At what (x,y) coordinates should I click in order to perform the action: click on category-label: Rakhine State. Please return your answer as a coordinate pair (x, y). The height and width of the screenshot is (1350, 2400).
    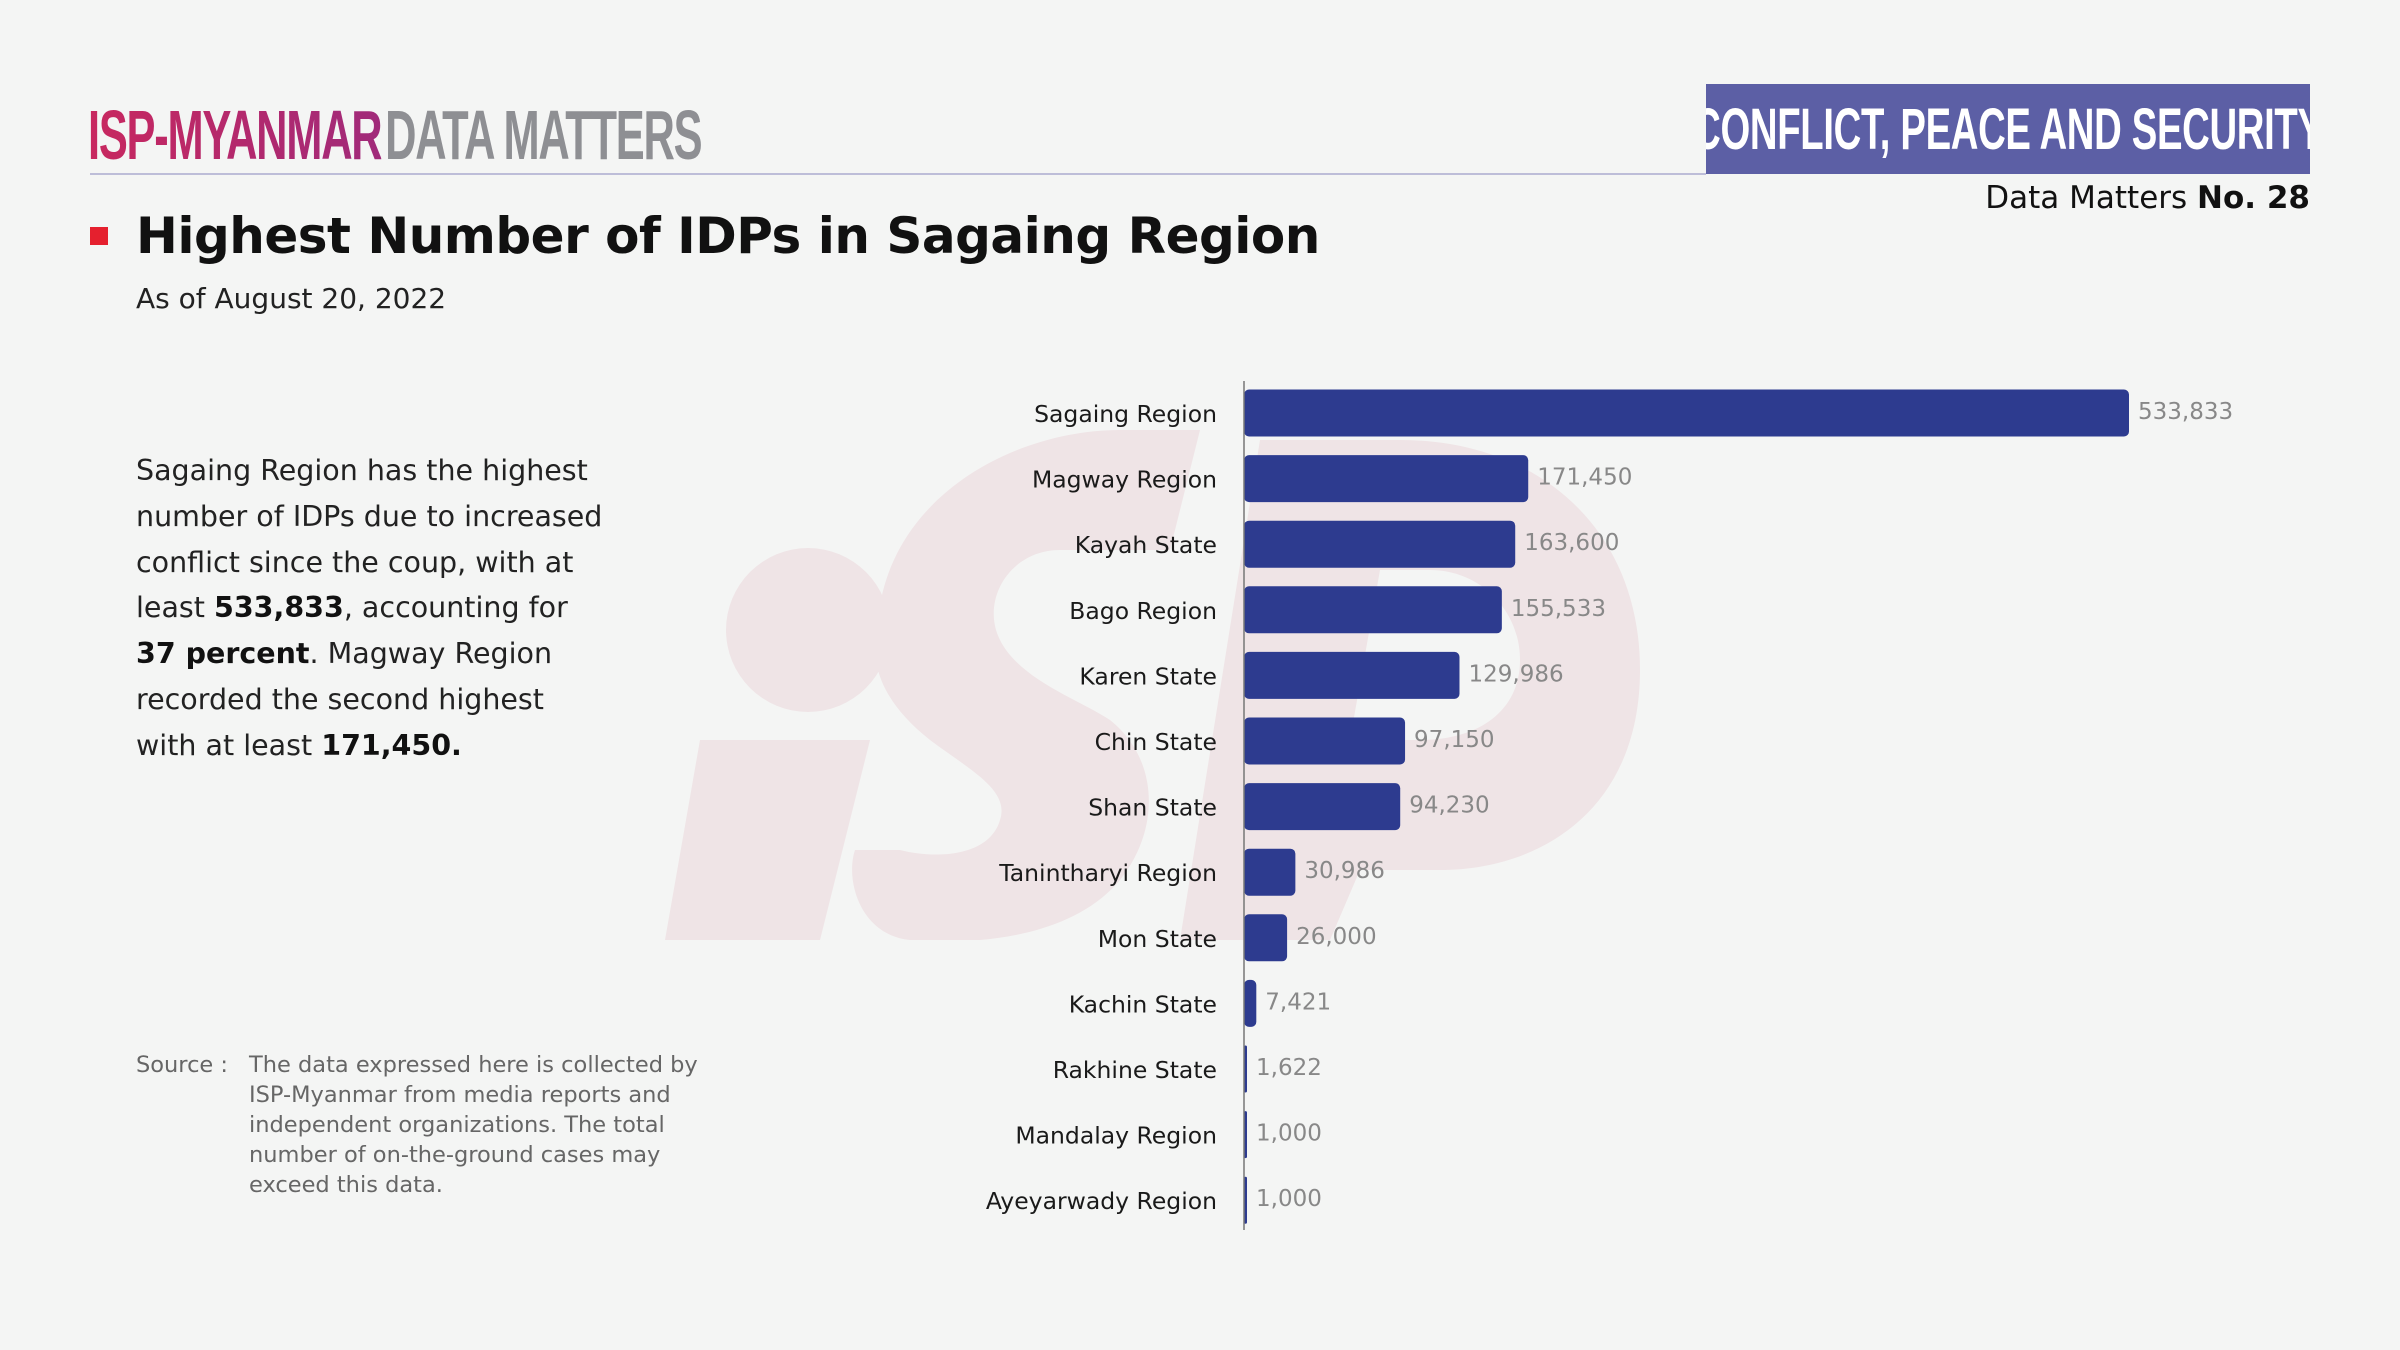
    Looking at the image, I should click on (1135, 1070).